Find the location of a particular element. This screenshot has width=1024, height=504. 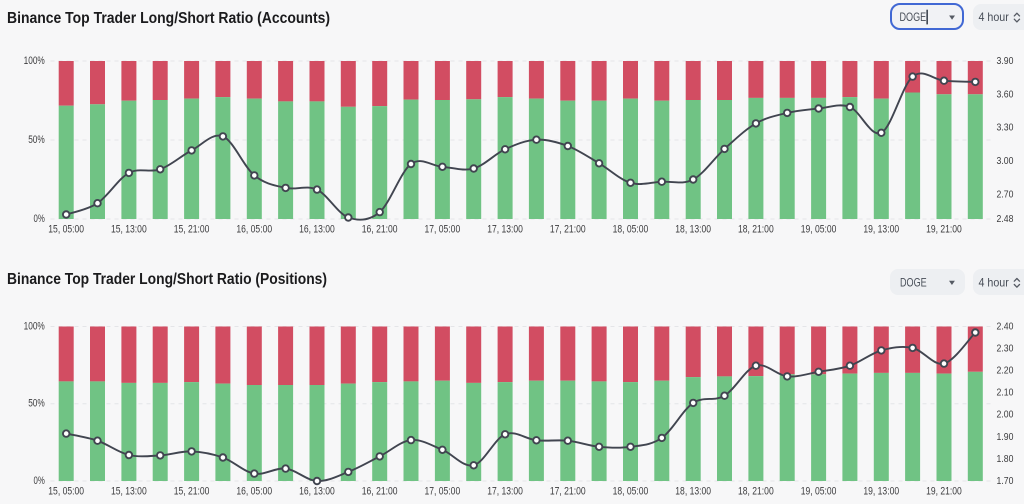

svg-text: 1.90 is located at coordinates (1005, 437).